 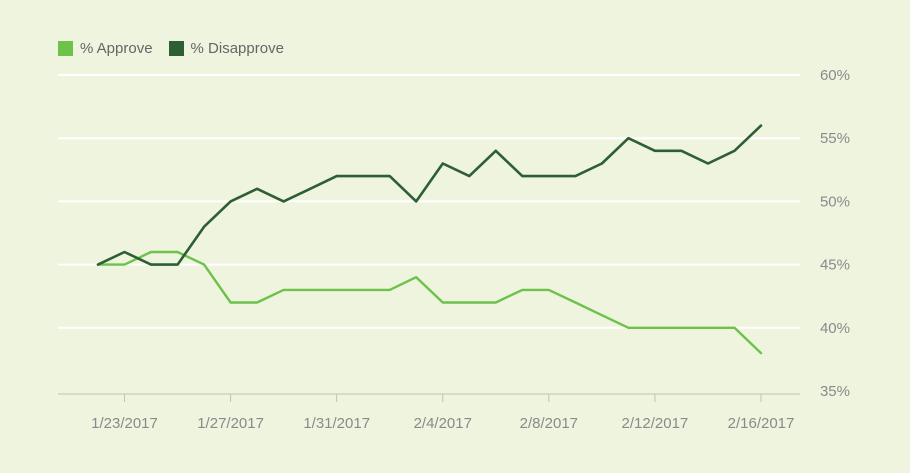 What do you see at coordinates (655, 423) in the screenshot?
I see `x-tick-label-5: 2/12/2017` at bounding box center [655, 423].